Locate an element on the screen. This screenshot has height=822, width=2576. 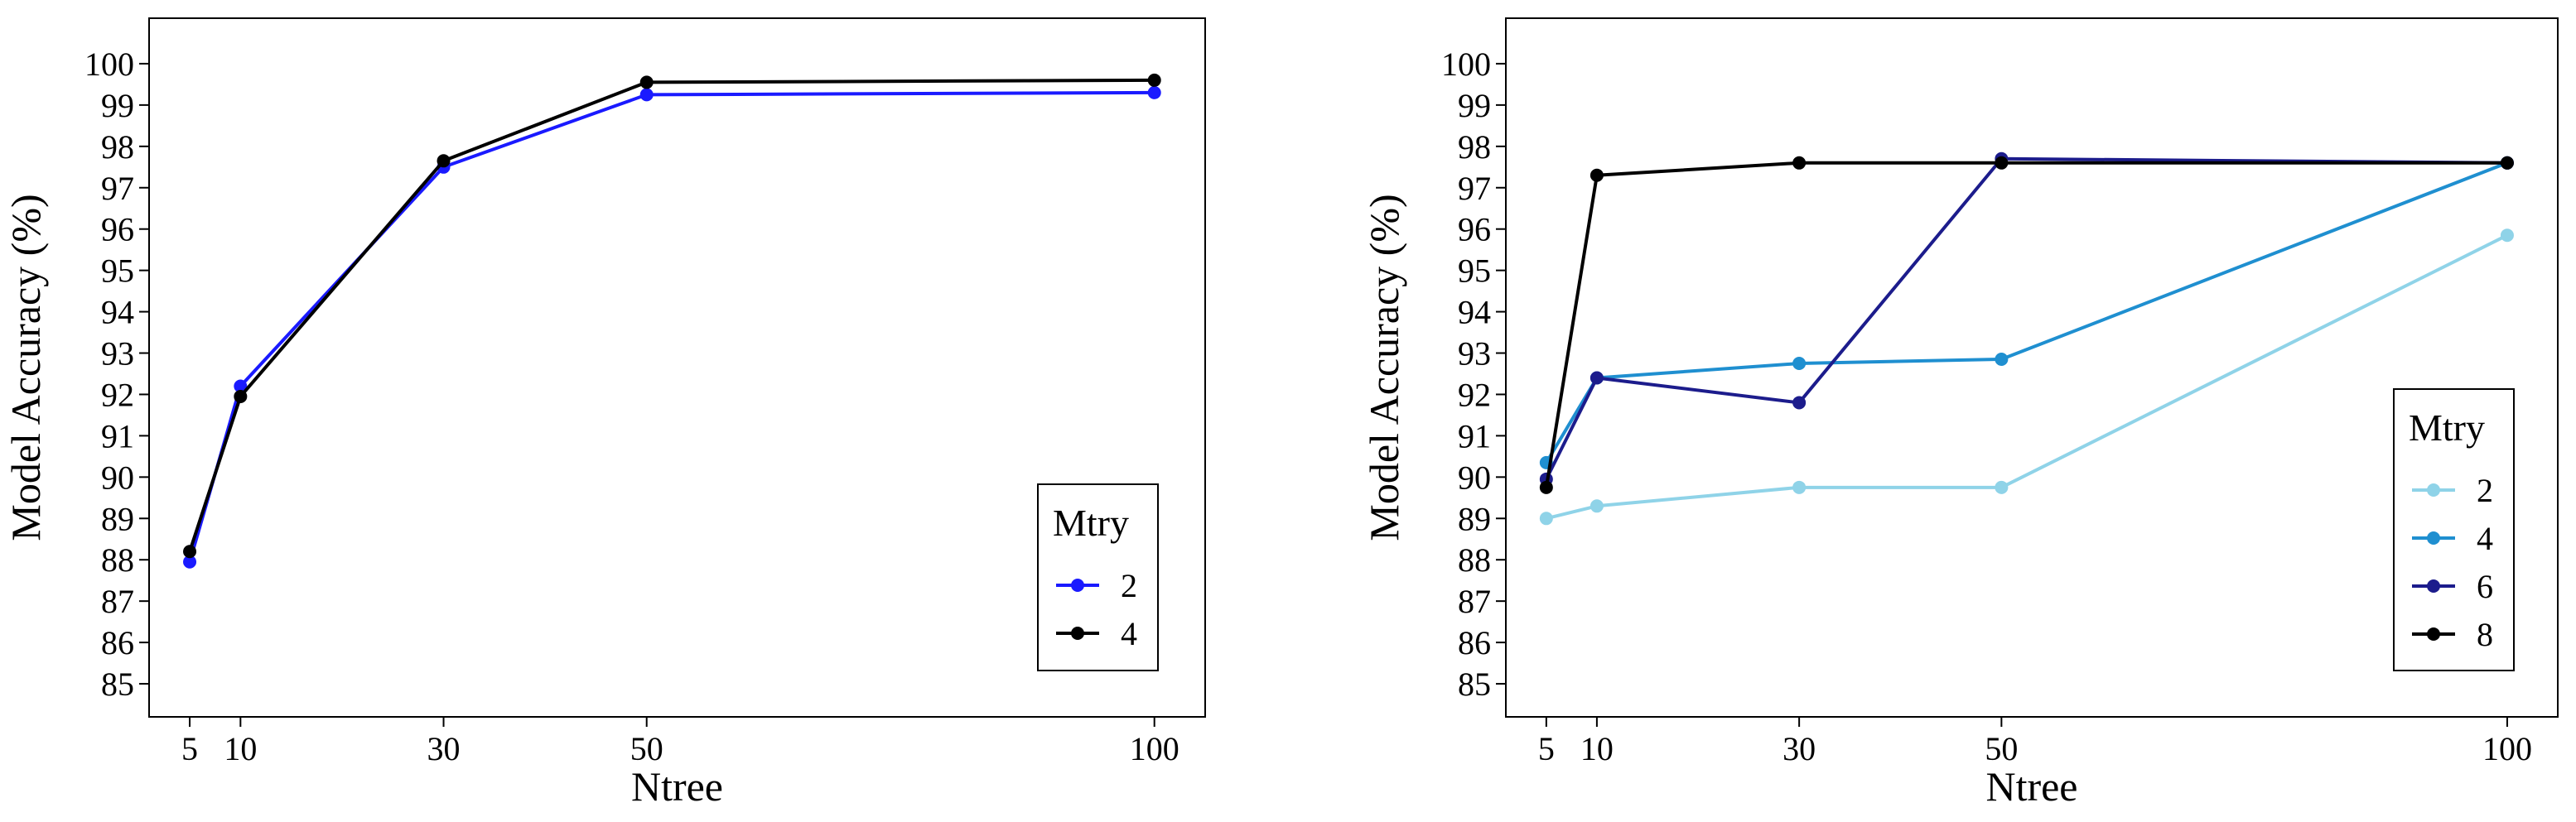
legend: Mtry 2 4 is located at coordinates (1098, 577).